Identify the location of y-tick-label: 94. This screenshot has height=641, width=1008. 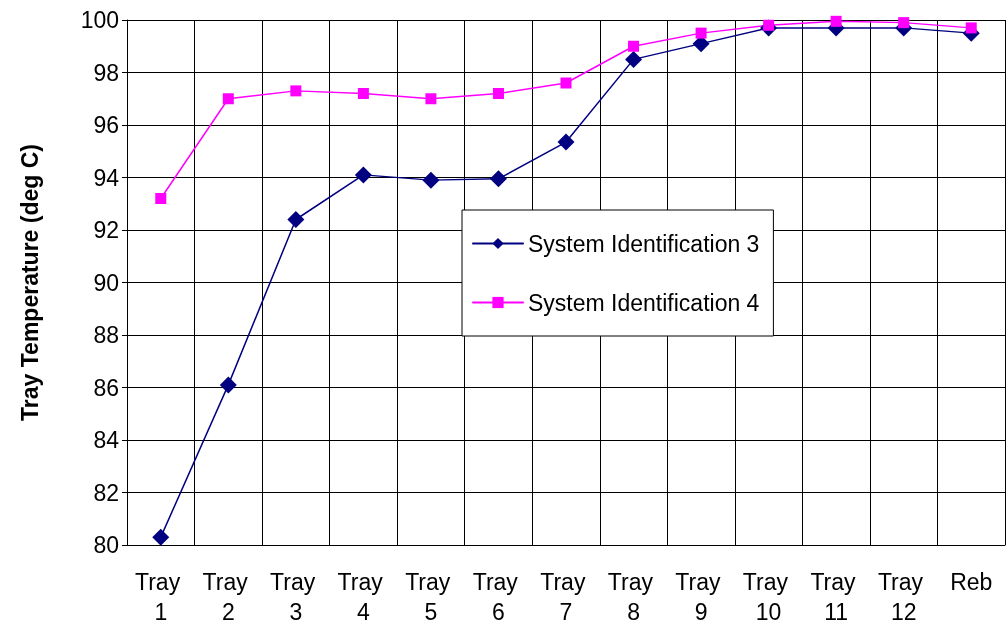
(106, 177).